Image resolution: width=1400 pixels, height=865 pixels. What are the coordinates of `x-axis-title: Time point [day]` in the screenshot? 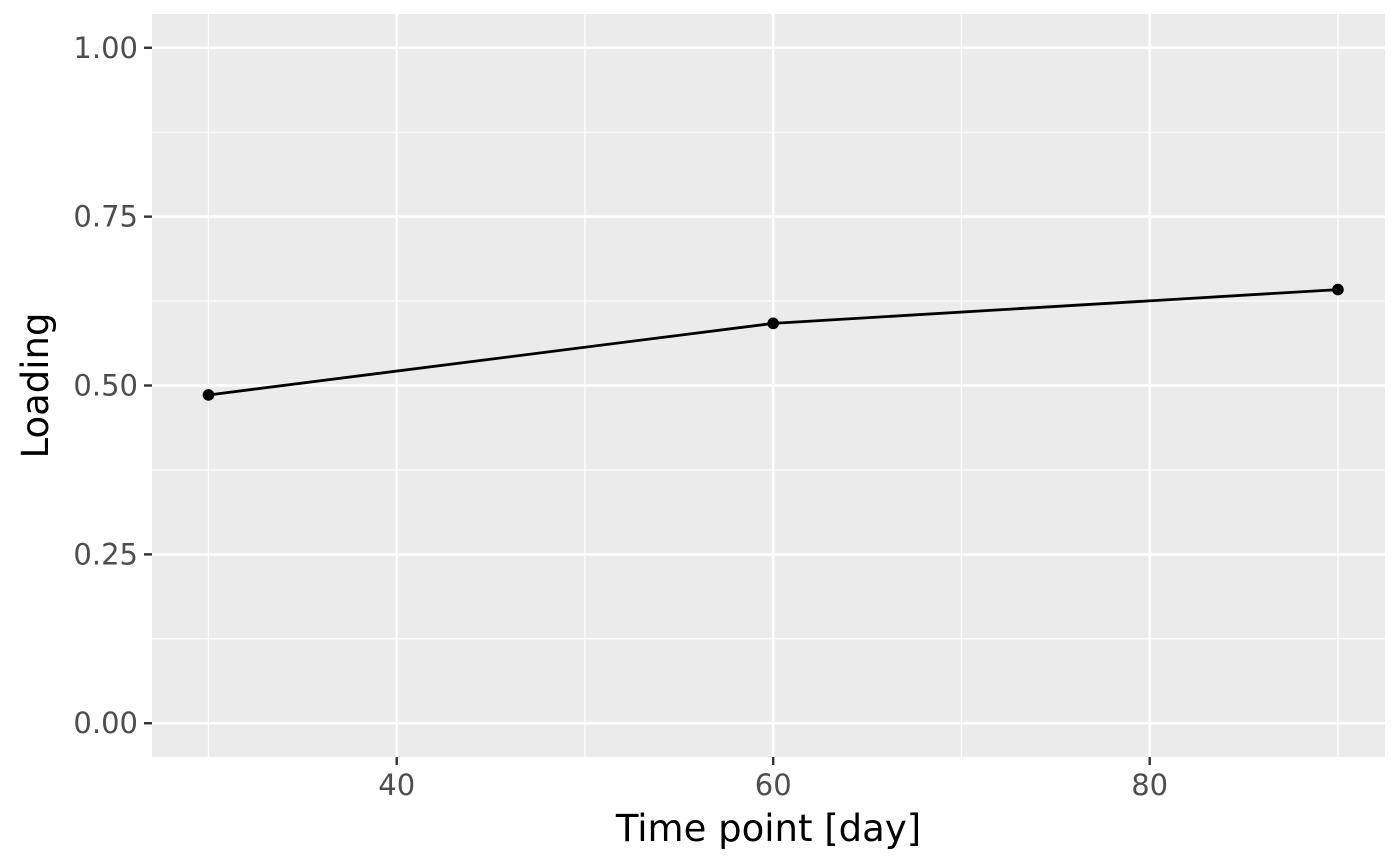 It's located at (768, 828).